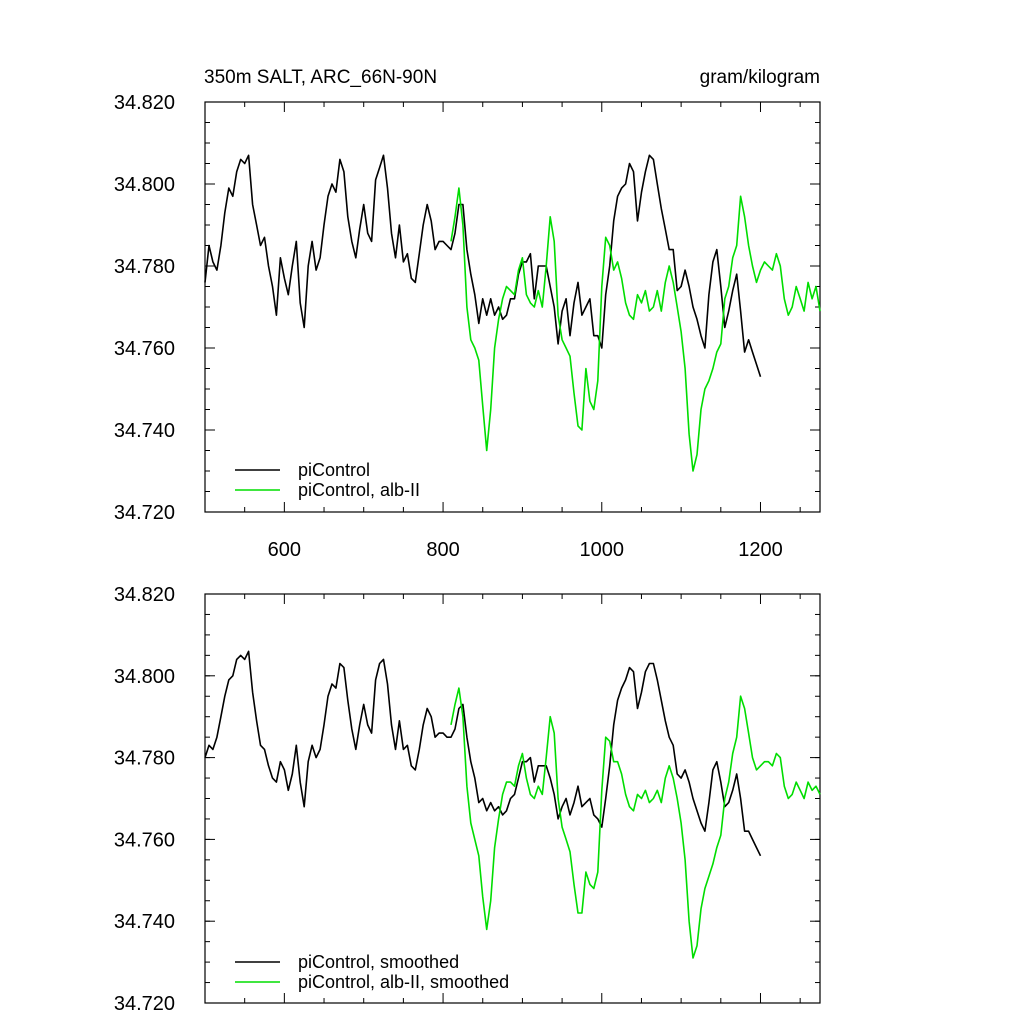 This screenshot has width=1024, height=1024. What do you see at coordinates (320, 77) in the screenshot?
I see `chart-title: 350m SALT, ARC_66N-90N` at bounding box center [320, 77].